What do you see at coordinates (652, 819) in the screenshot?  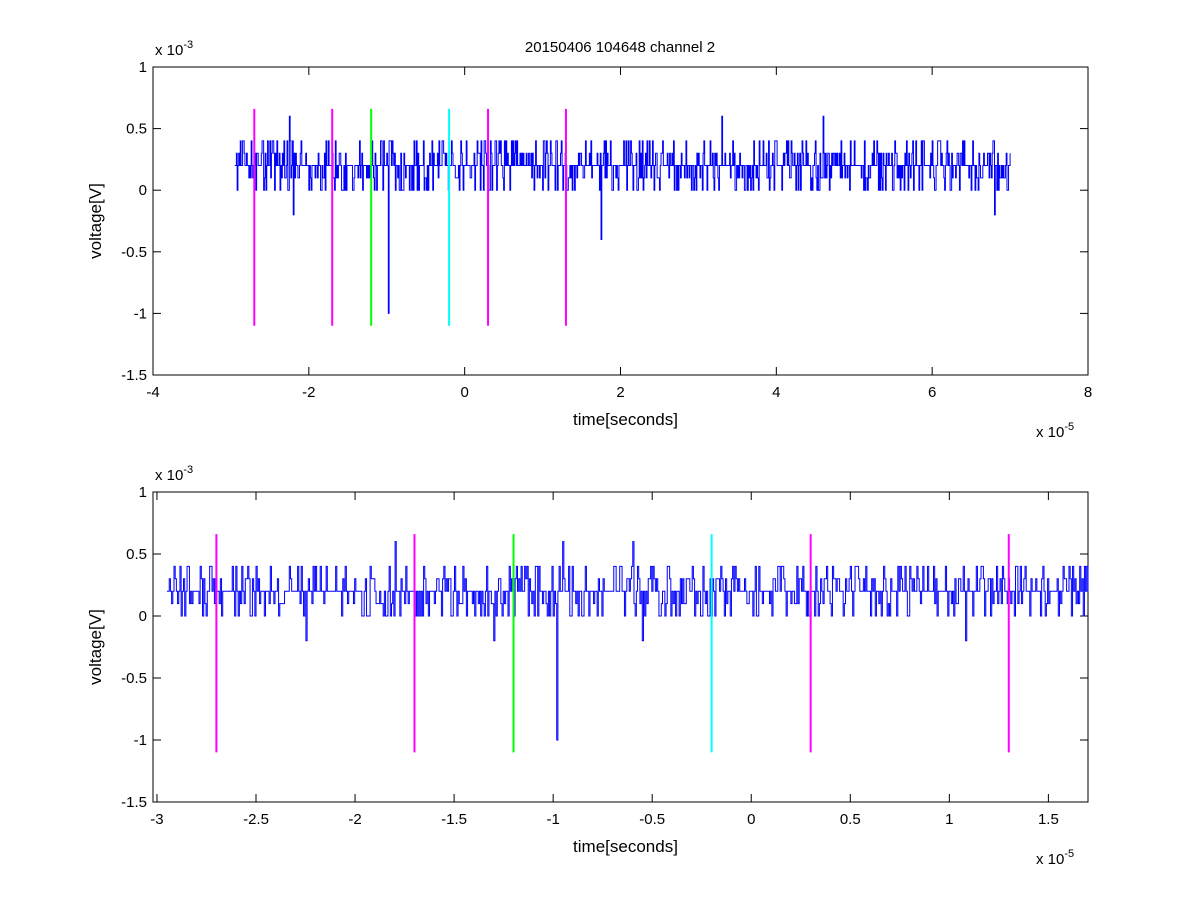 I see `x-tick-label: -0.5` at bounding box center [652, 819].